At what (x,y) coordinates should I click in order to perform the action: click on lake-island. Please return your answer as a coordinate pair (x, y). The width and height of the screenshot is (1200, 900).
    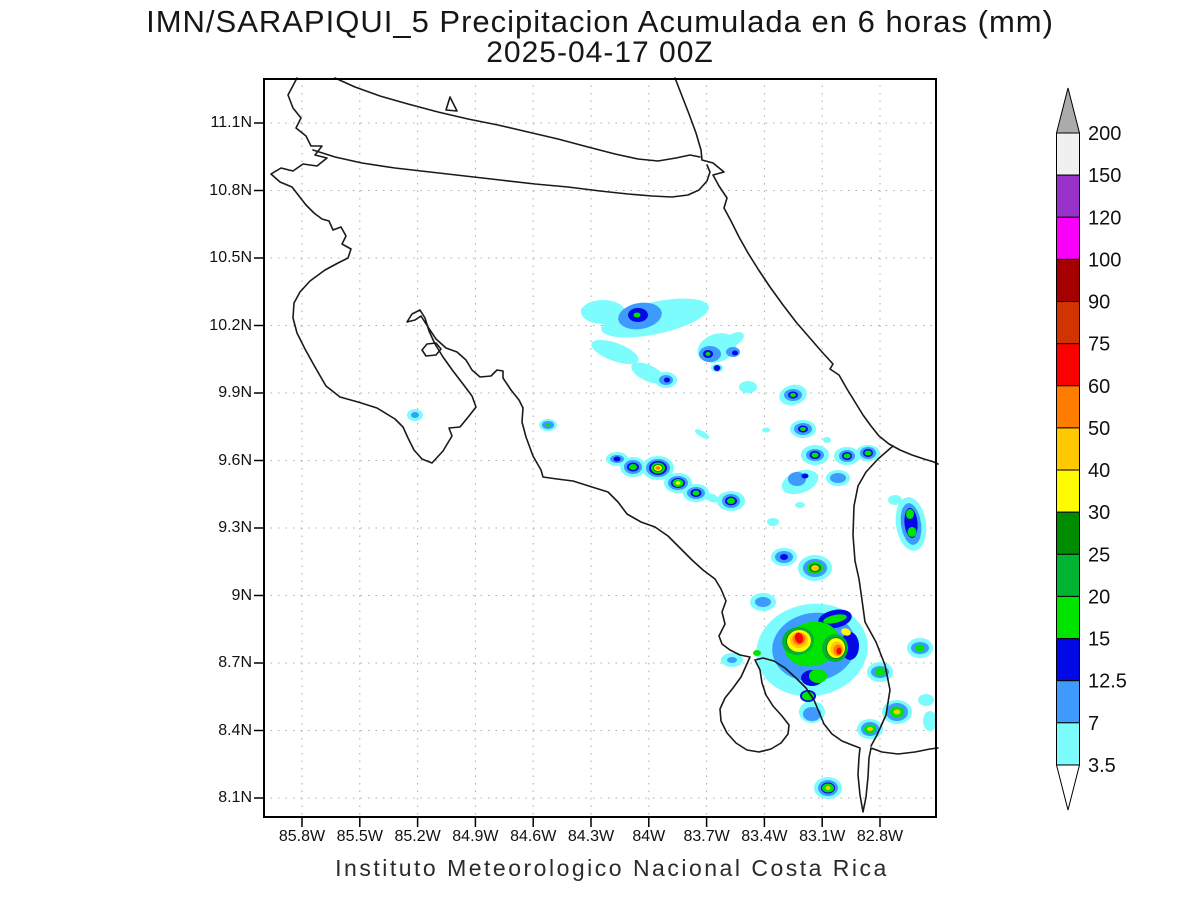
    Looking at the image, I should click on (451, 104).